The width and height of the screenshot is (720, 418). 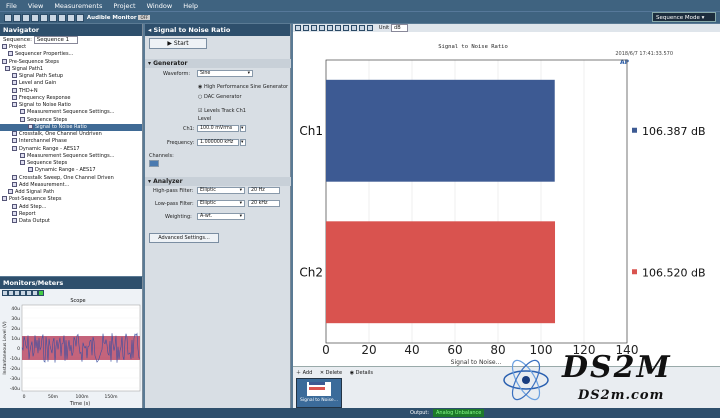 What do you see at coordinates (506, 372) in the screenshot?
I see `results-toolbar: ＋ Add ✕ Delete ◉ Details` at bounding box center [506, 372].